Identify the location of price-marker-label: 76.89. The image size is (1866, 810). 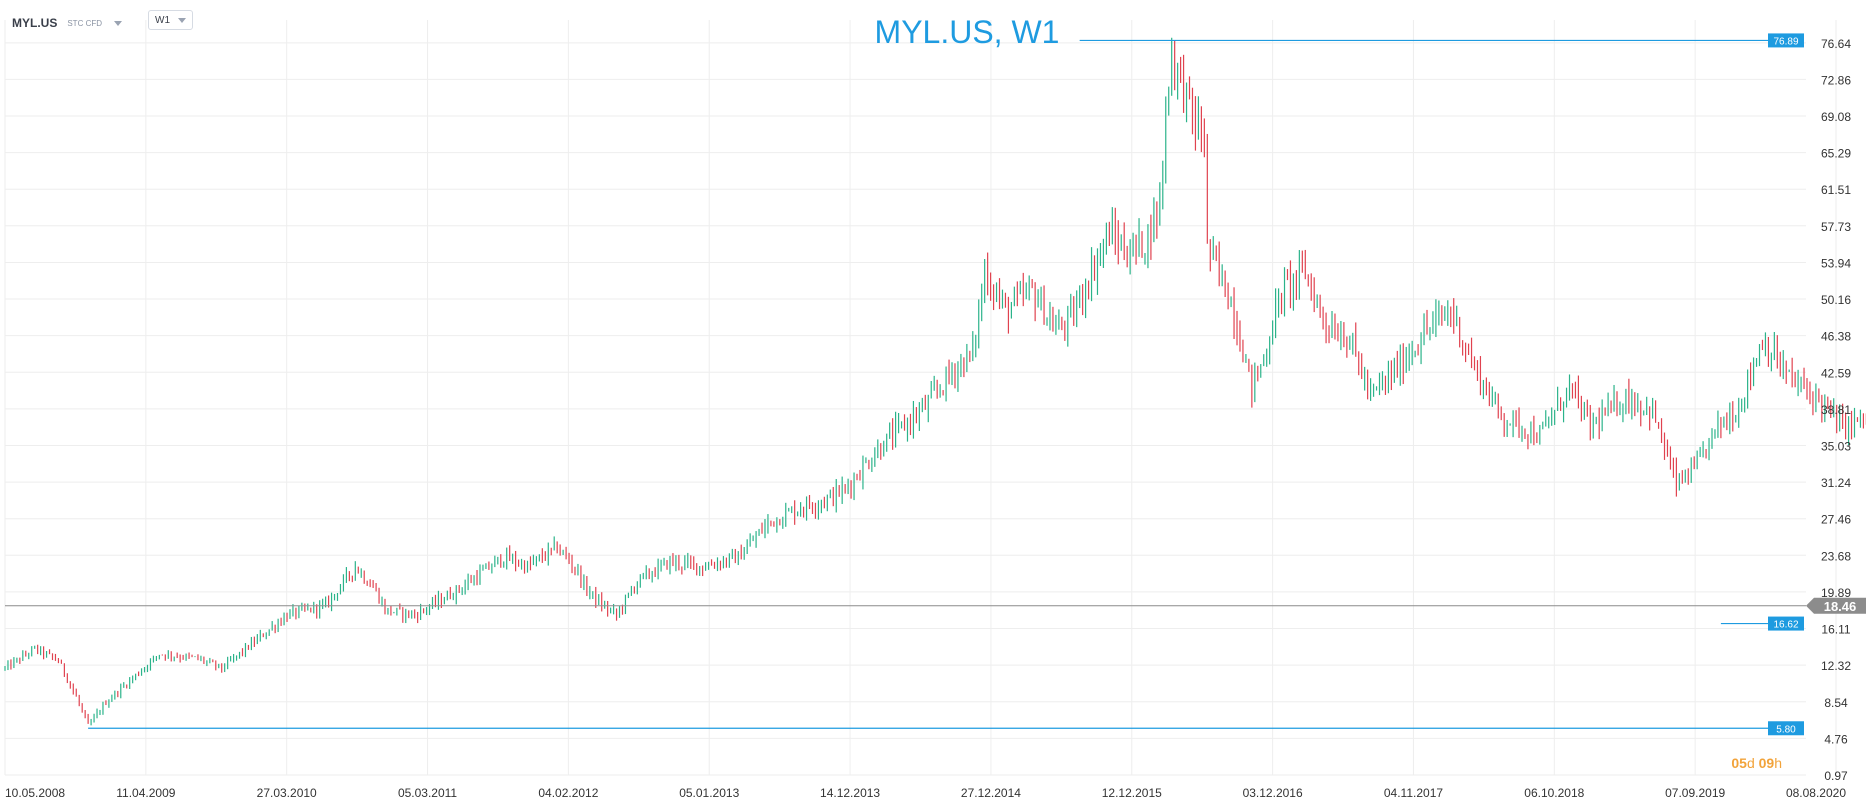
(1785, 41).